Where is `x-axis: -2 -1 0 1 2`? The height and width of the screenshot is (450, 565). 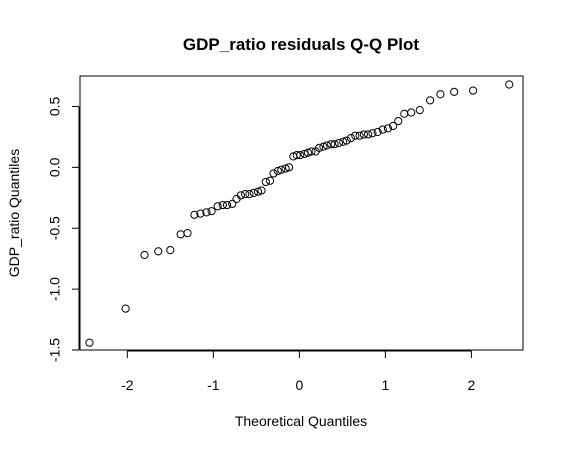 x-axis: -2 -1 0 1 2 is located at coordinates (298, 371).